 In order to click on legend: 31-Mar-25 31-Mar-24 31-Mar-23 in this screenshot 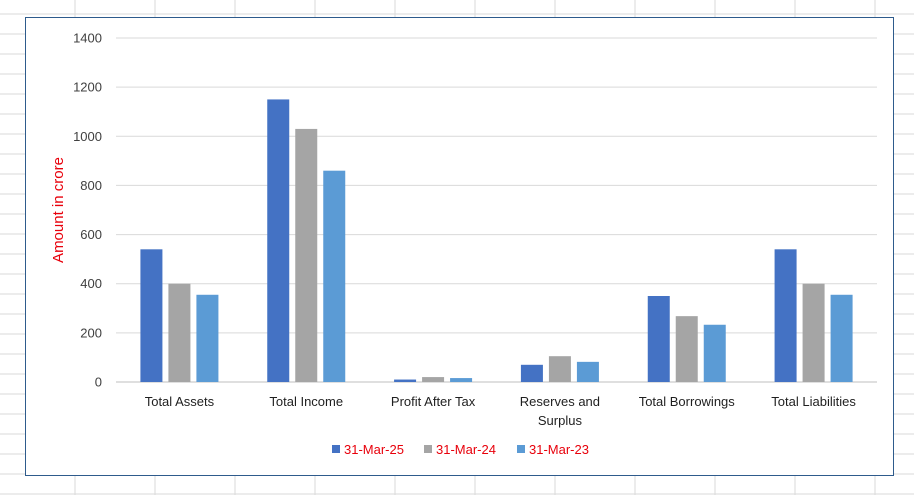, I will do `click(460, 449)`.